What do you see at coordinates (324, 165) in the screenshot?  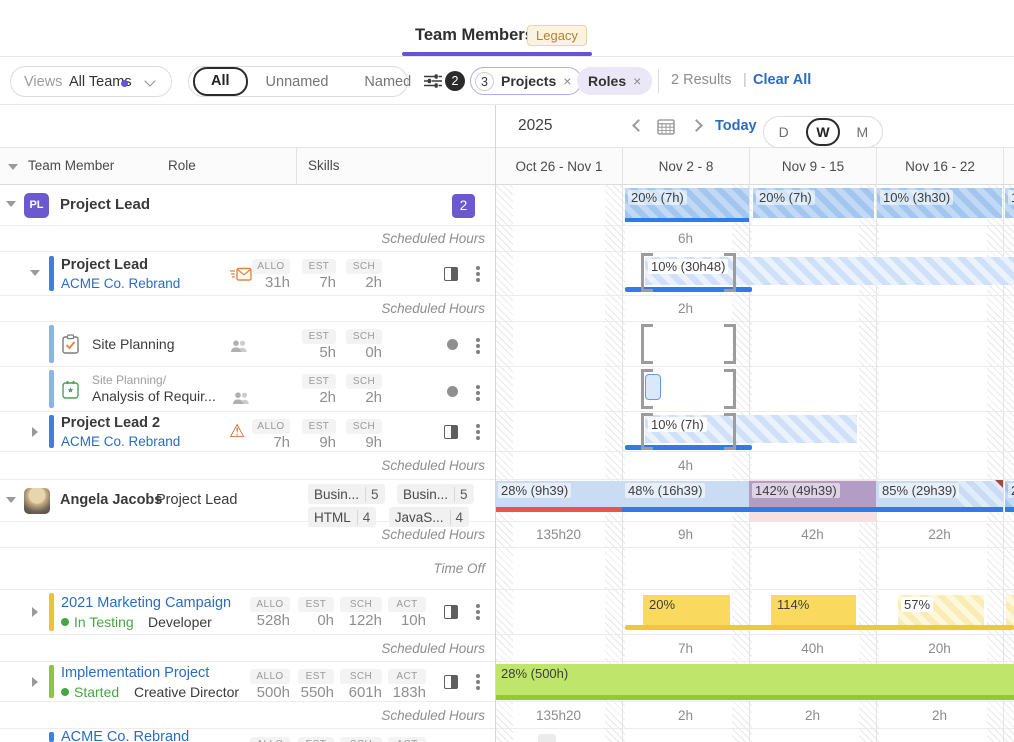 I see `col-skills: Skills` at bounding box center [324, 165].